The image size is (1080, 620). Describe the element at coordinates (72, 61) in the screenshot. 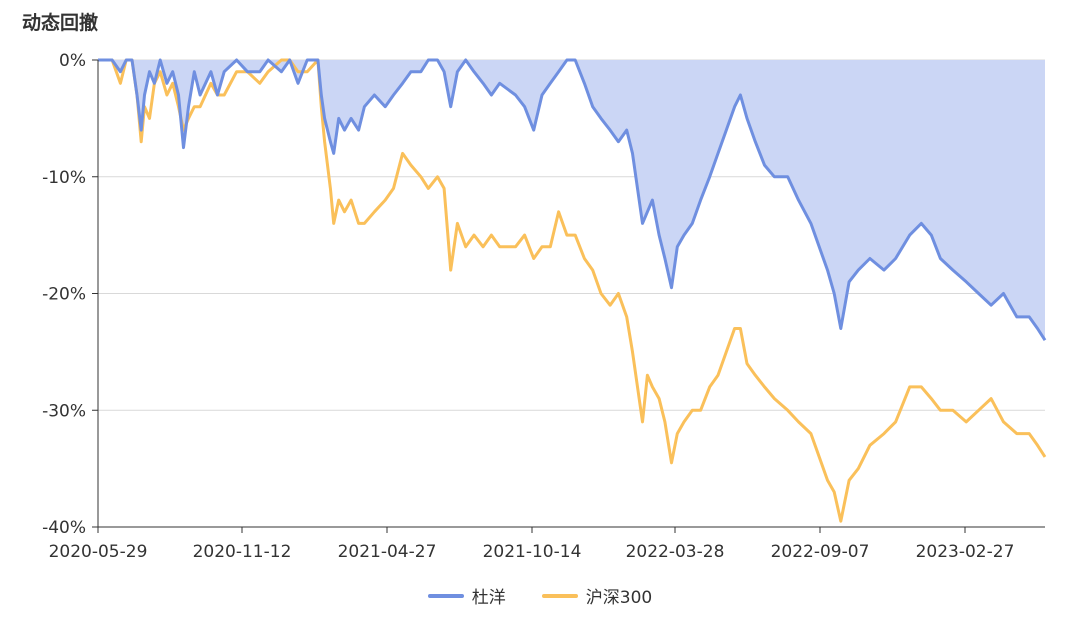

I see `y-tick-label: 0%` at that location.